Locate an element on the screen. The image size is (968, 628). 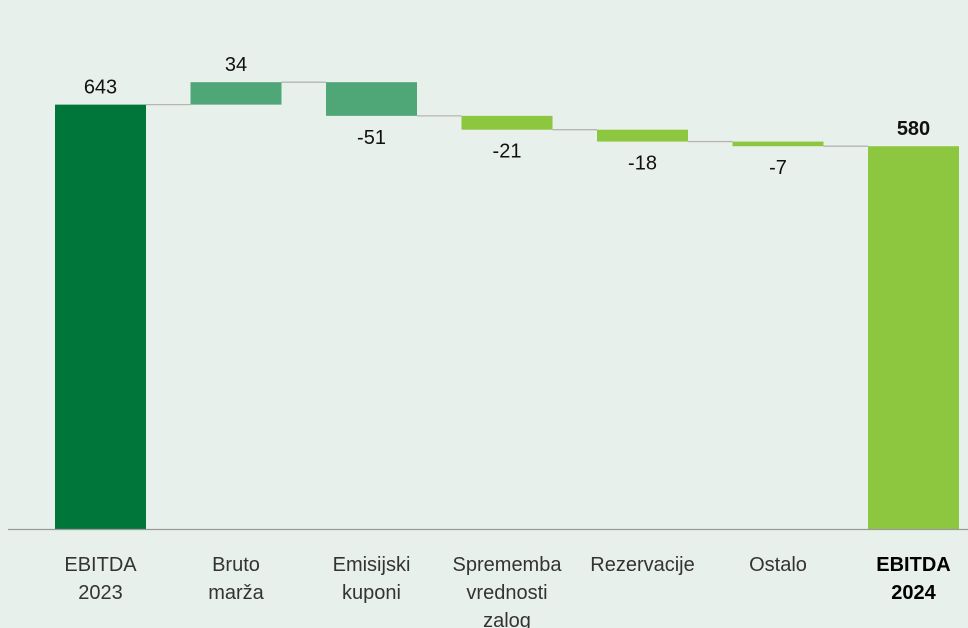
connector-lines is located at coordinates (507, 114).